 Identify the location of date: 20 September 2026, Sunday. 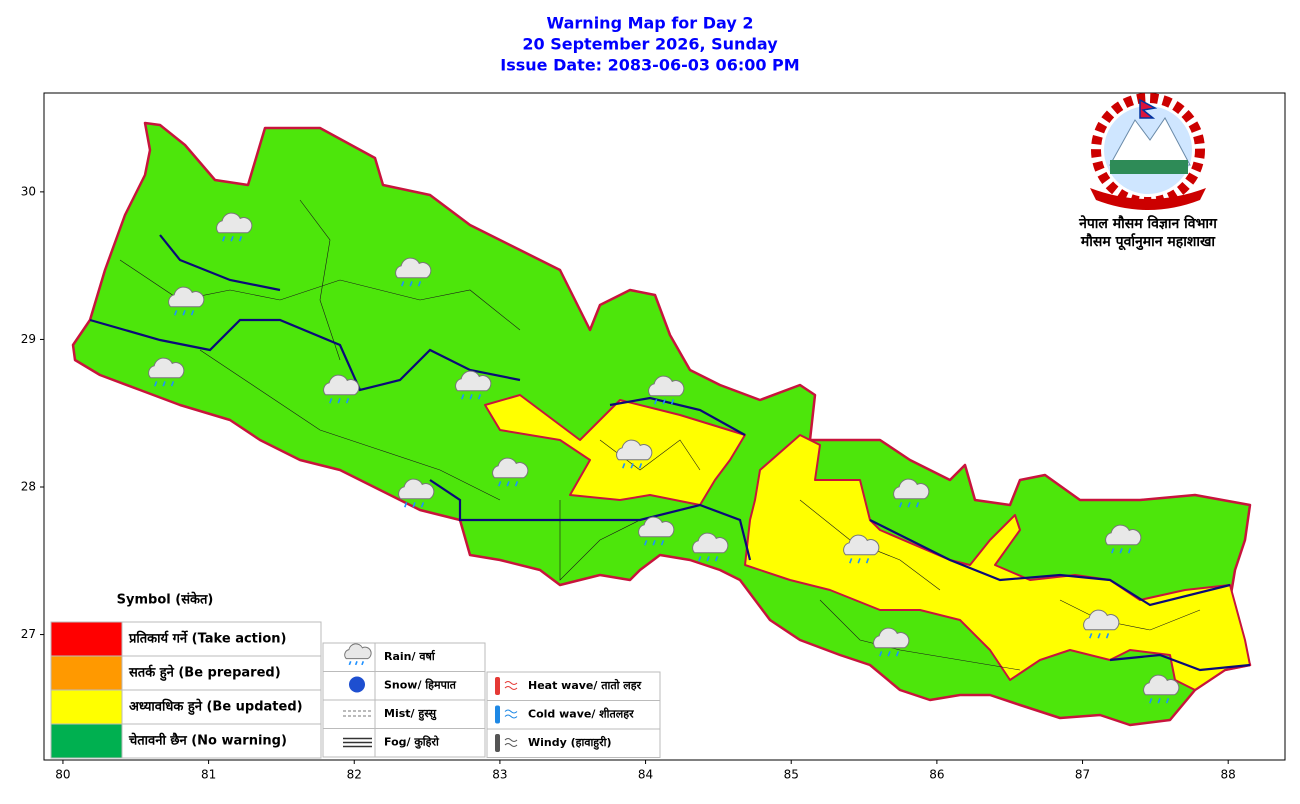
(650, 44).